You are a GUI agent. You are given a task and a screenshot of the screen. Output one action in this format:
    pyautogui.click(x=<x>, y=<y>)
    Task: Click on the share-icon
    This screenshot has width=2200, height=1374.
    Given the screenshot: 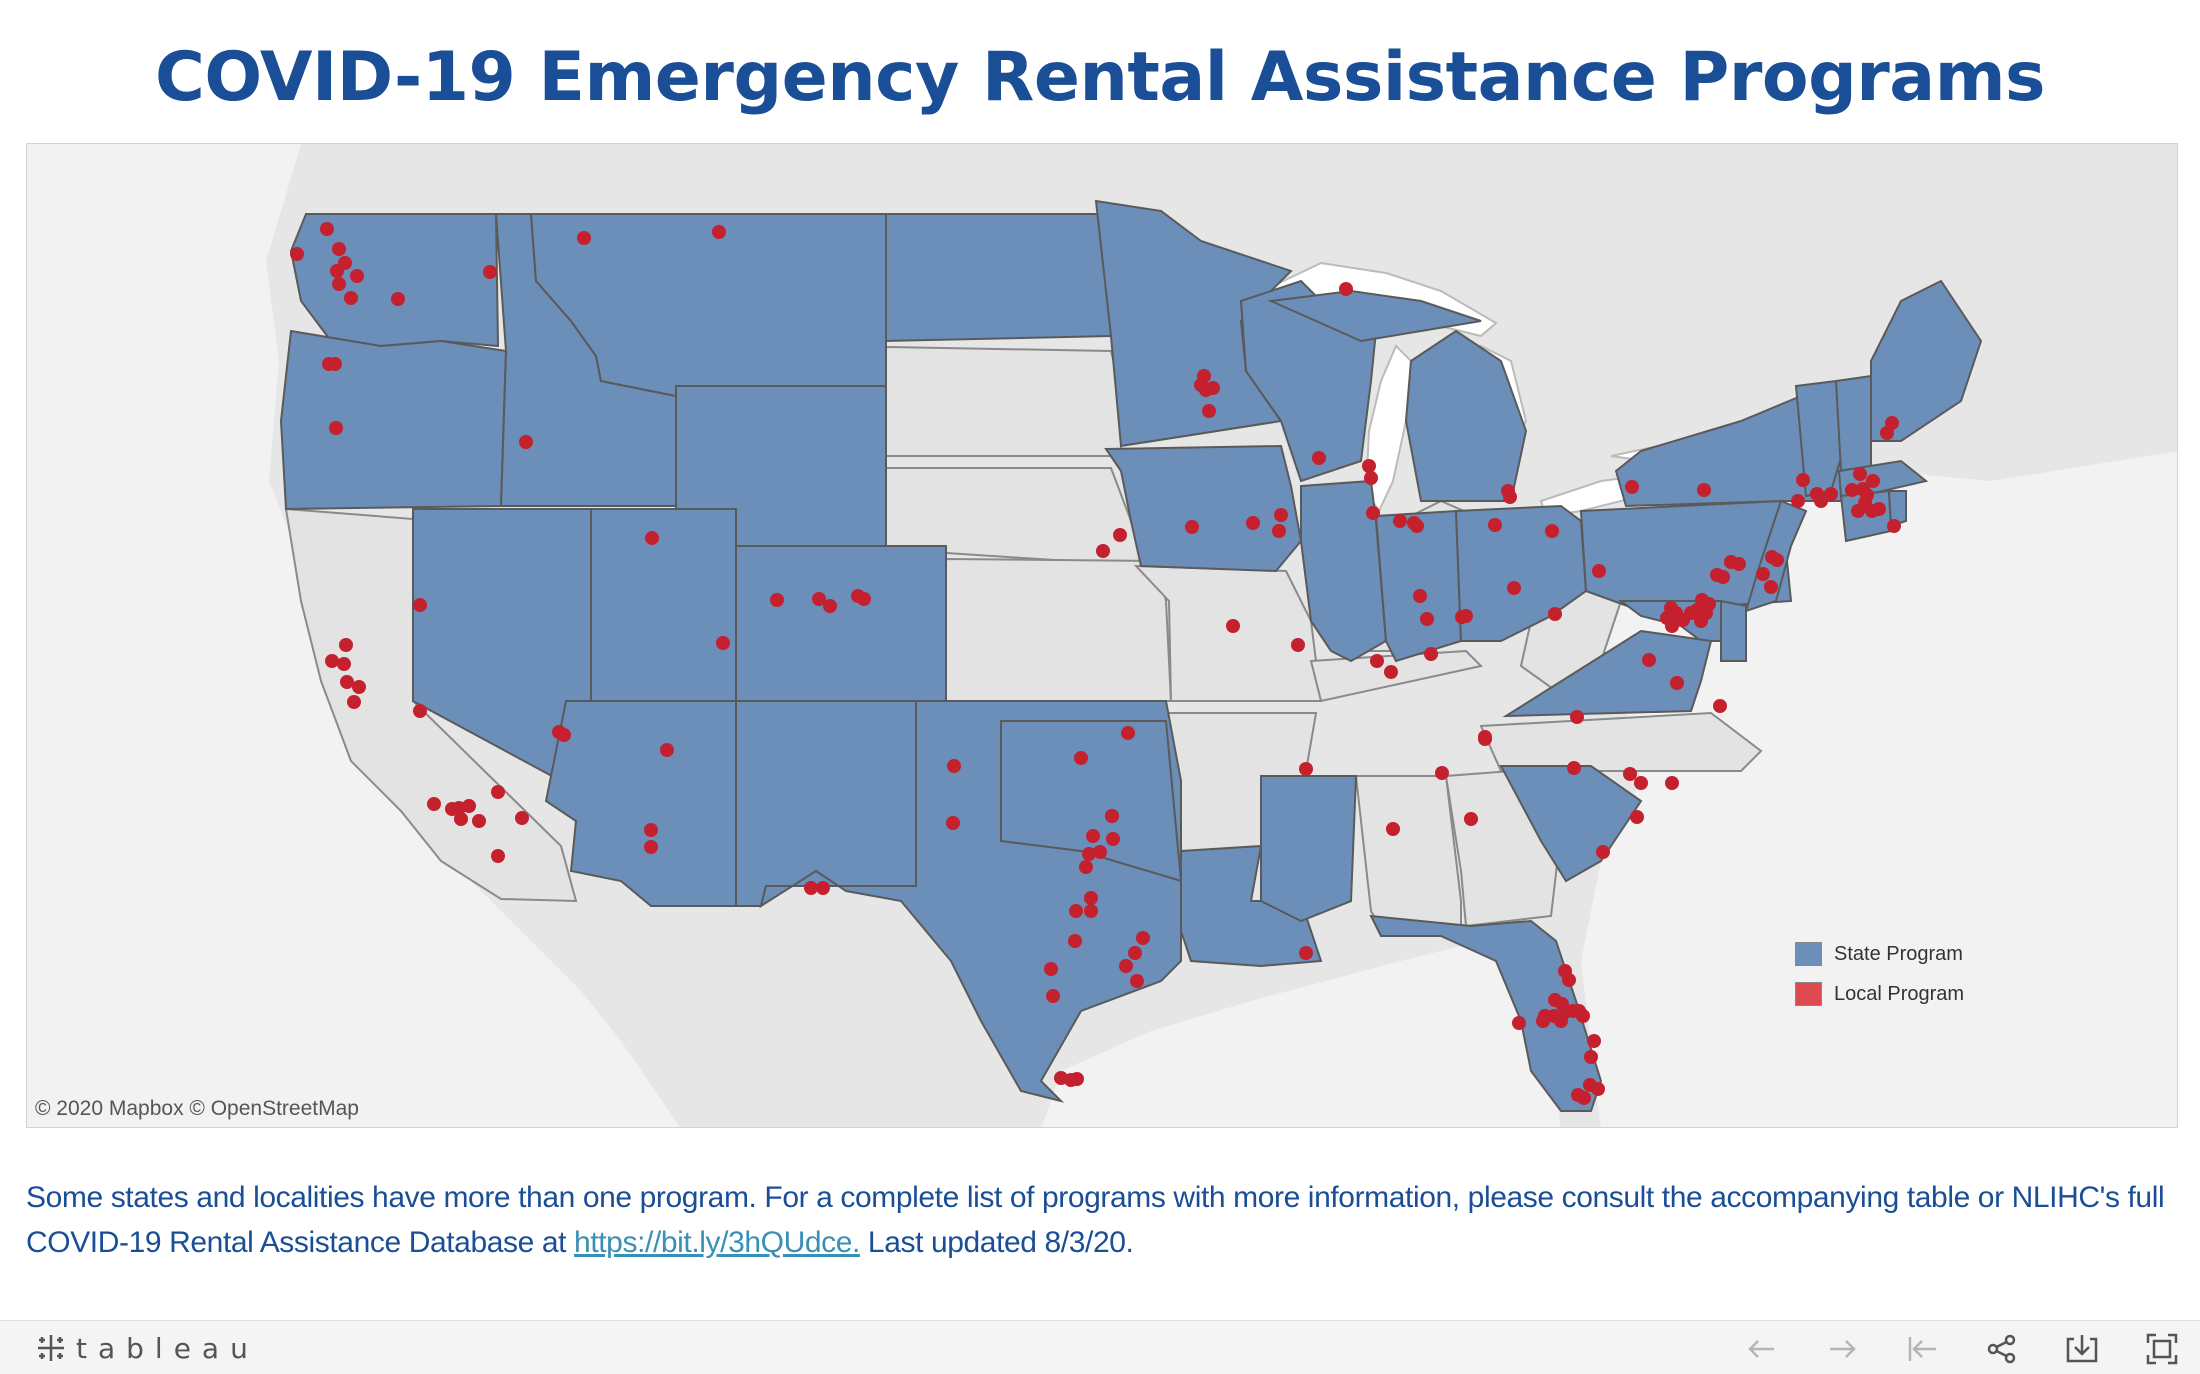 What is the action you would take?
    pyautogui.click(x=2002, y=1349)
    